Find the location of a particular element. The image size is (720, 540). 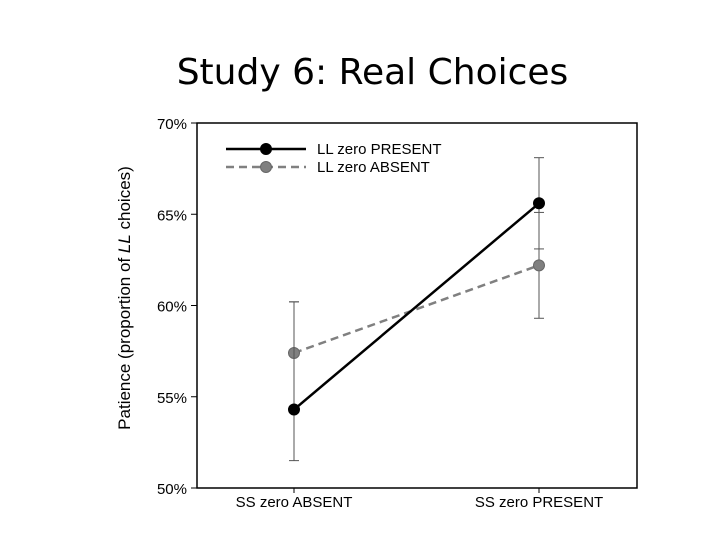

x-tick-label: SS zero PRESENT is located at coordinates (539, 502).